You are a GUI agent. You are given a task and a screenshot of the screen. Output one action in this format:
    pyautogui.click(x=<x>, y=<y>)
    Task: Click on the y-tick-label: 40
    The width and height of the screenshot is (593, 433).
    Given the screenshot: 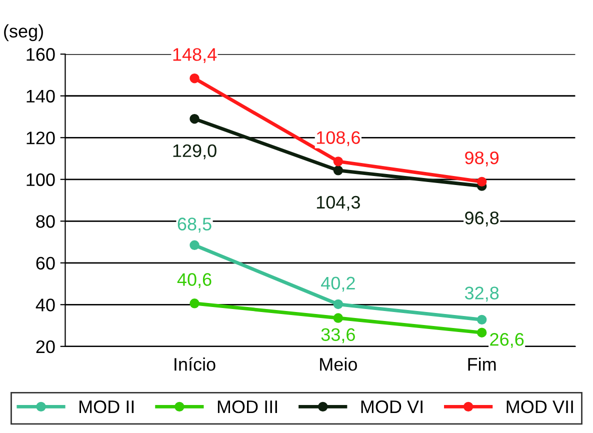 What is the action you would take?
    pyautogui.click(x=45, y=305)
    